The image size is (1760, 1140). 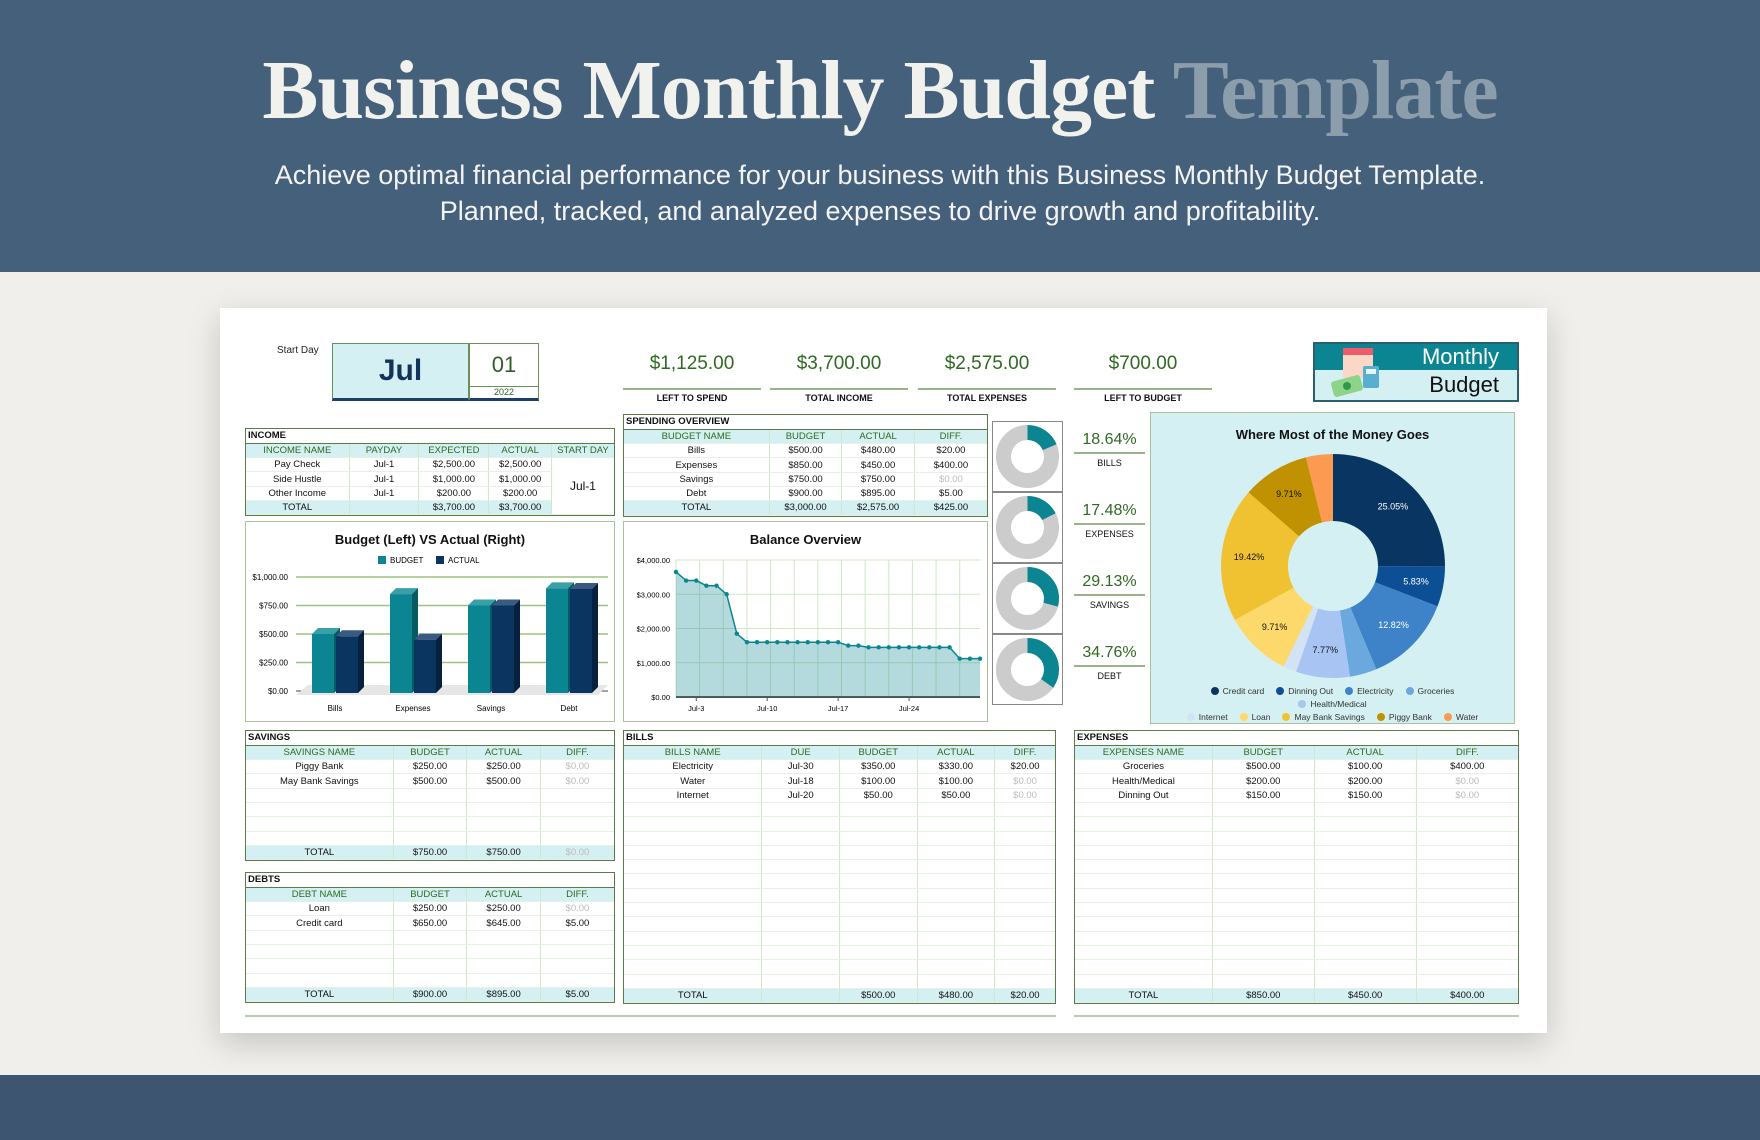 What do you see at coordinates (453, 465) in the screenshot?
I see `table-cell: $2,500.00` at bounding box center [453, 465].